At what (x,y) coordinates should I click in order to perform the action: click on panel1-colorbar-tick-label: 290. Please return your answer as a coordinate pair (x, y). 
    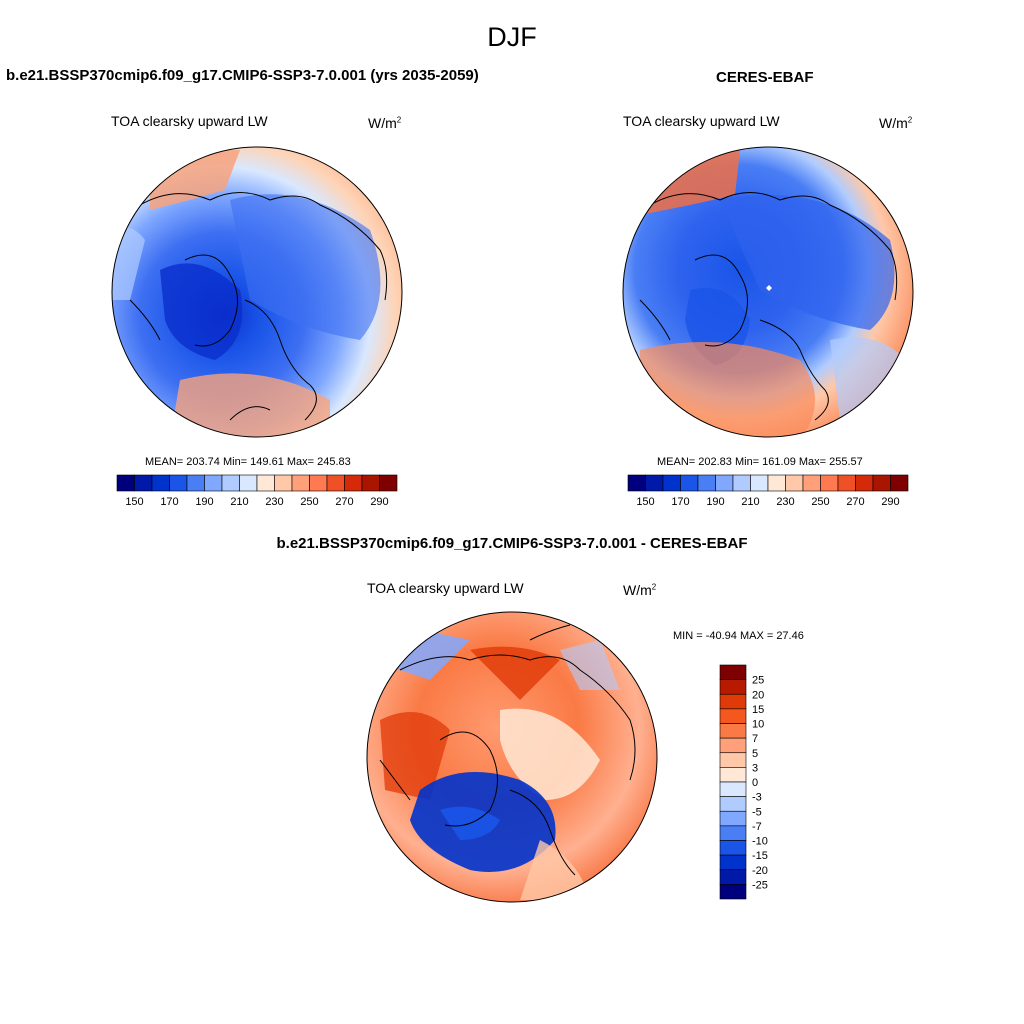
    Looking at the image, I should click on (379, 502).